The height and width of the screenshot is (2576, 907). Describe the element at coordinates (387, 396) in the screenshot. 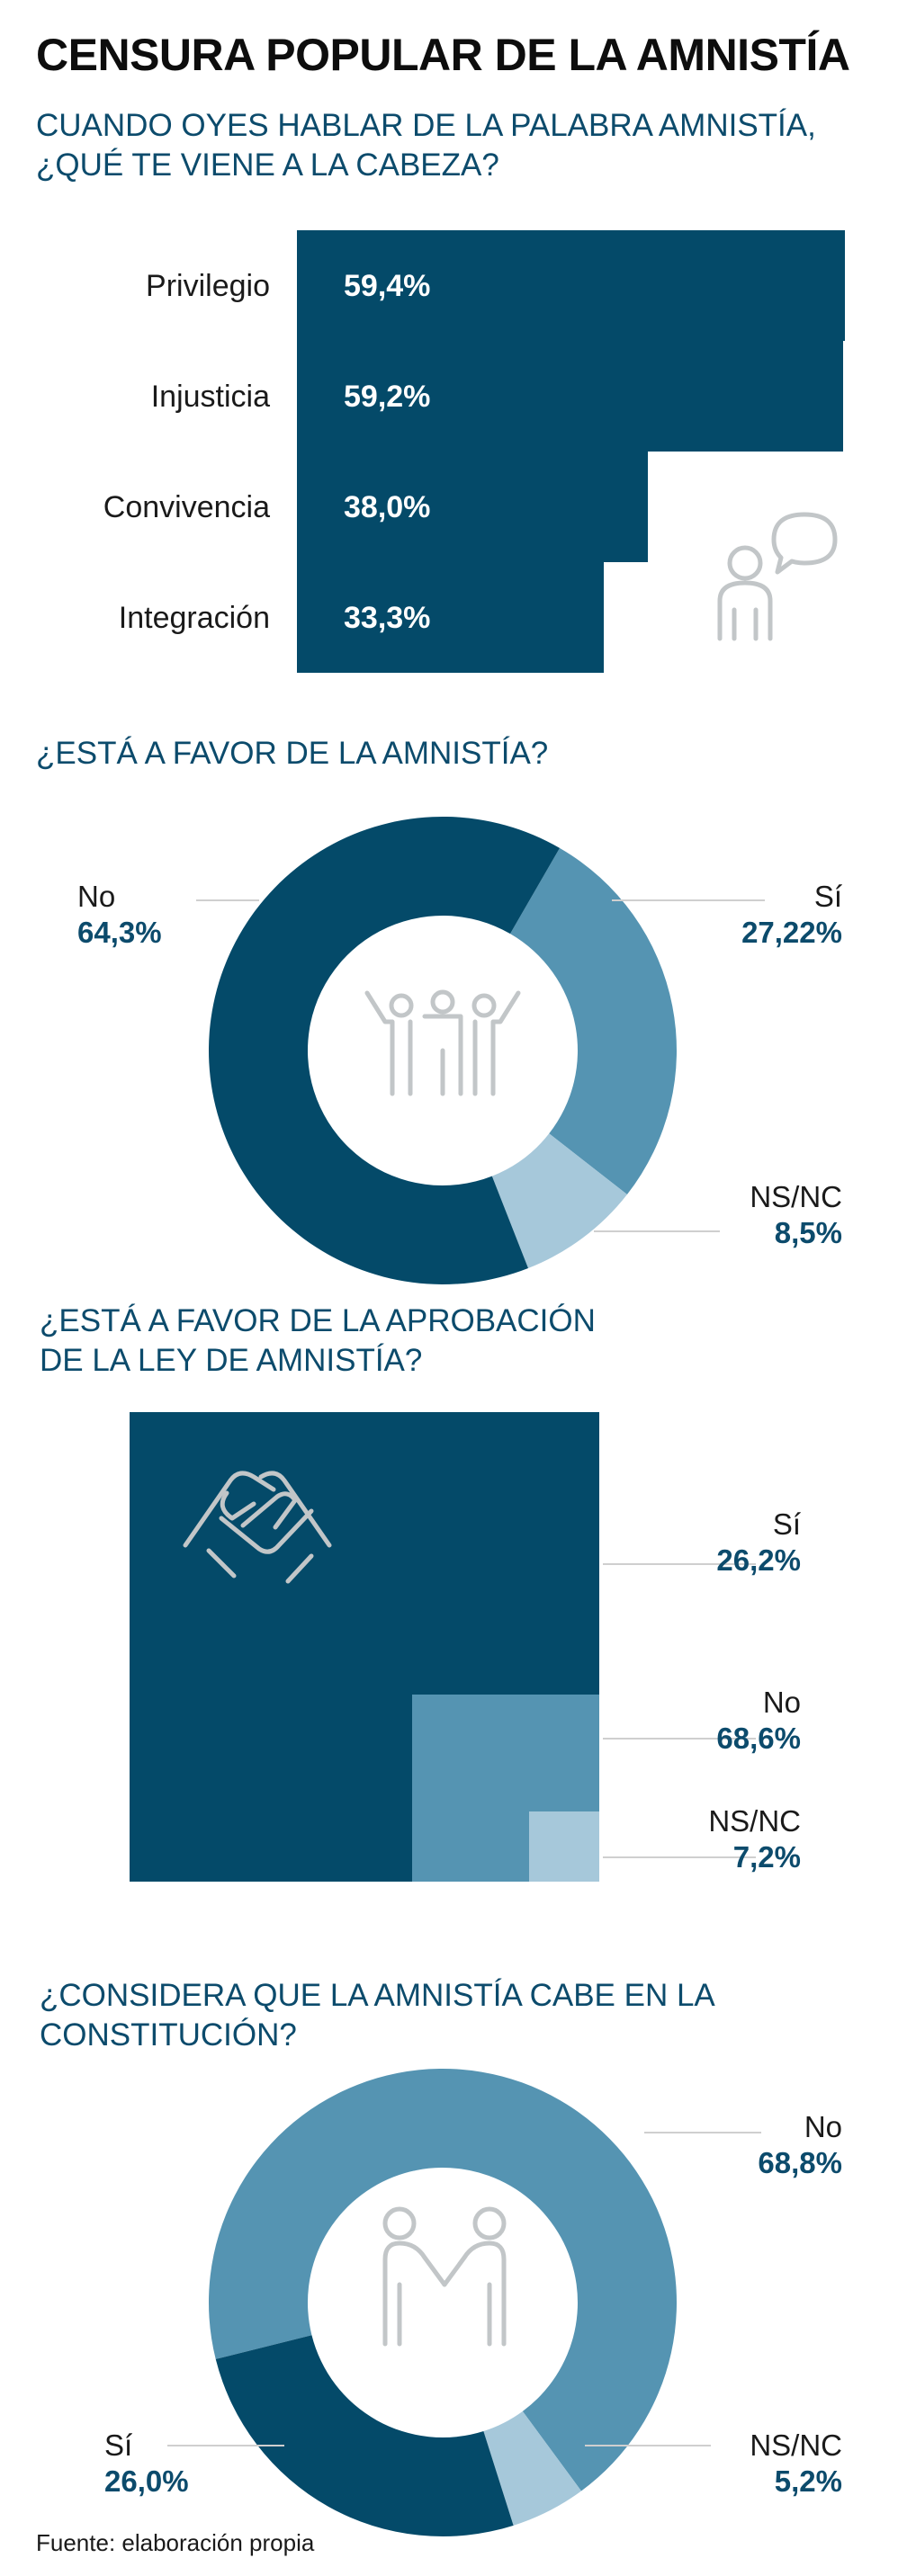

I see `bar-value-injusticia: 59,2%` at that location.